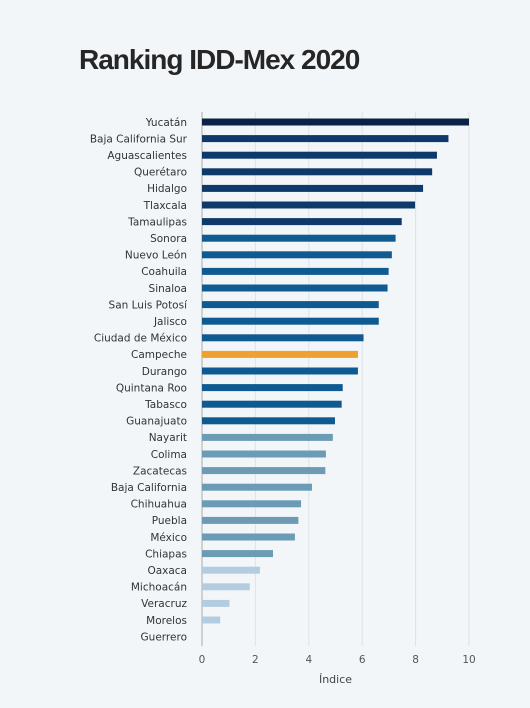 The height and width of the screenshot is (708, 530). I want to click on category-label: Tlaxcala, so click(165, 206).